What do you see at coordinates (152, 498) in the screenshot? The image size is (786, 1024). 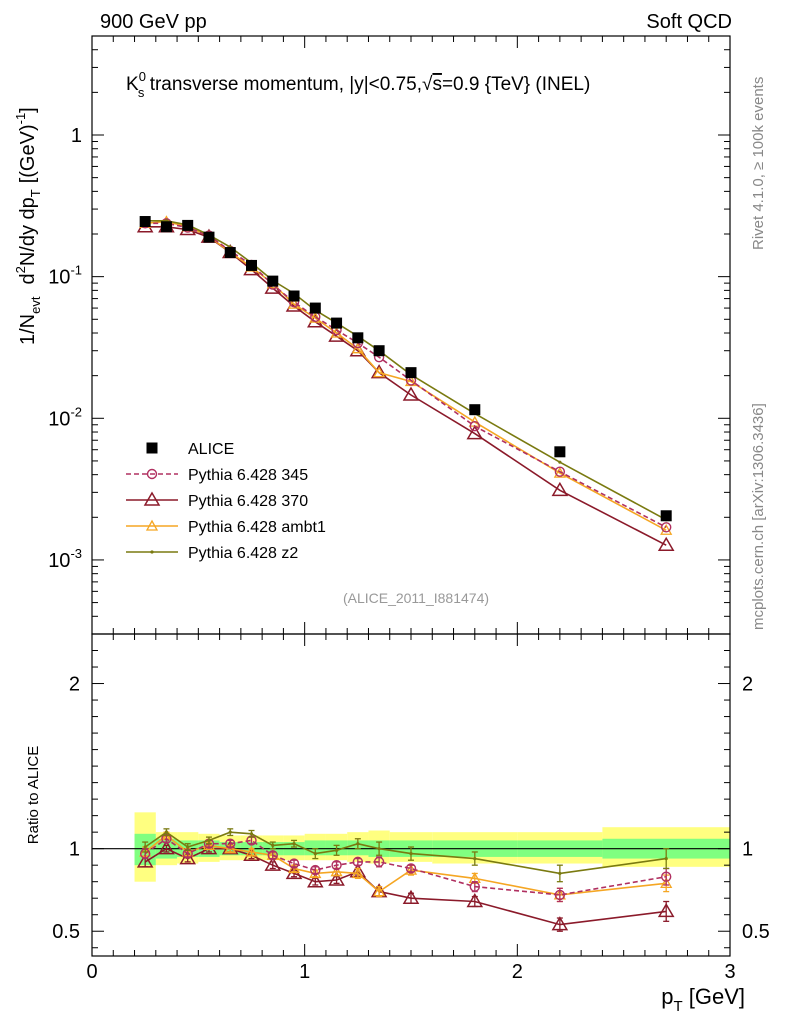 I see `legend-marker-p370` at bounding box center [152, 498].